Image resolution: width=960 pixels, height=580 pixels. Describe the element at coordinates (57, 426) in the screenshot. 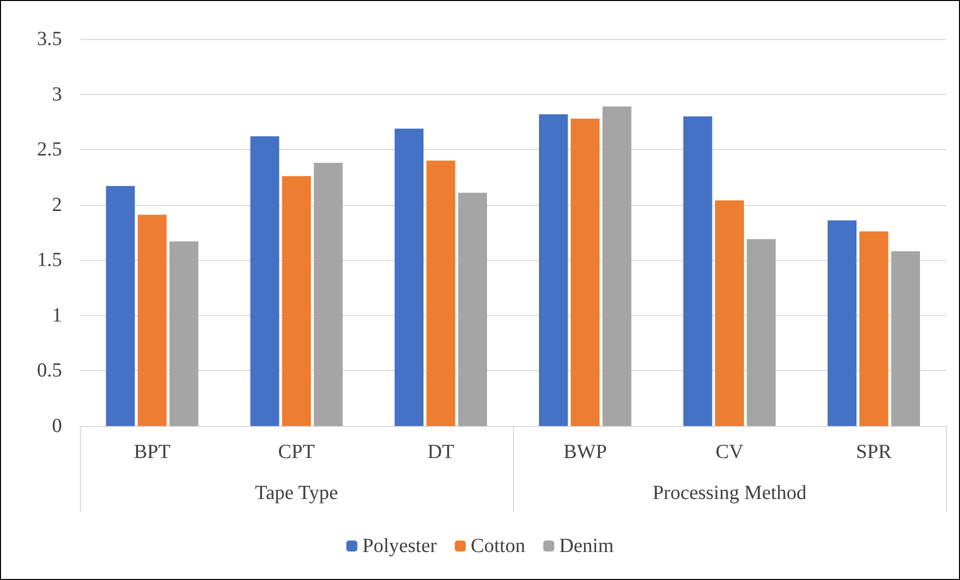

I see `y-tick-label: 0` at that location.